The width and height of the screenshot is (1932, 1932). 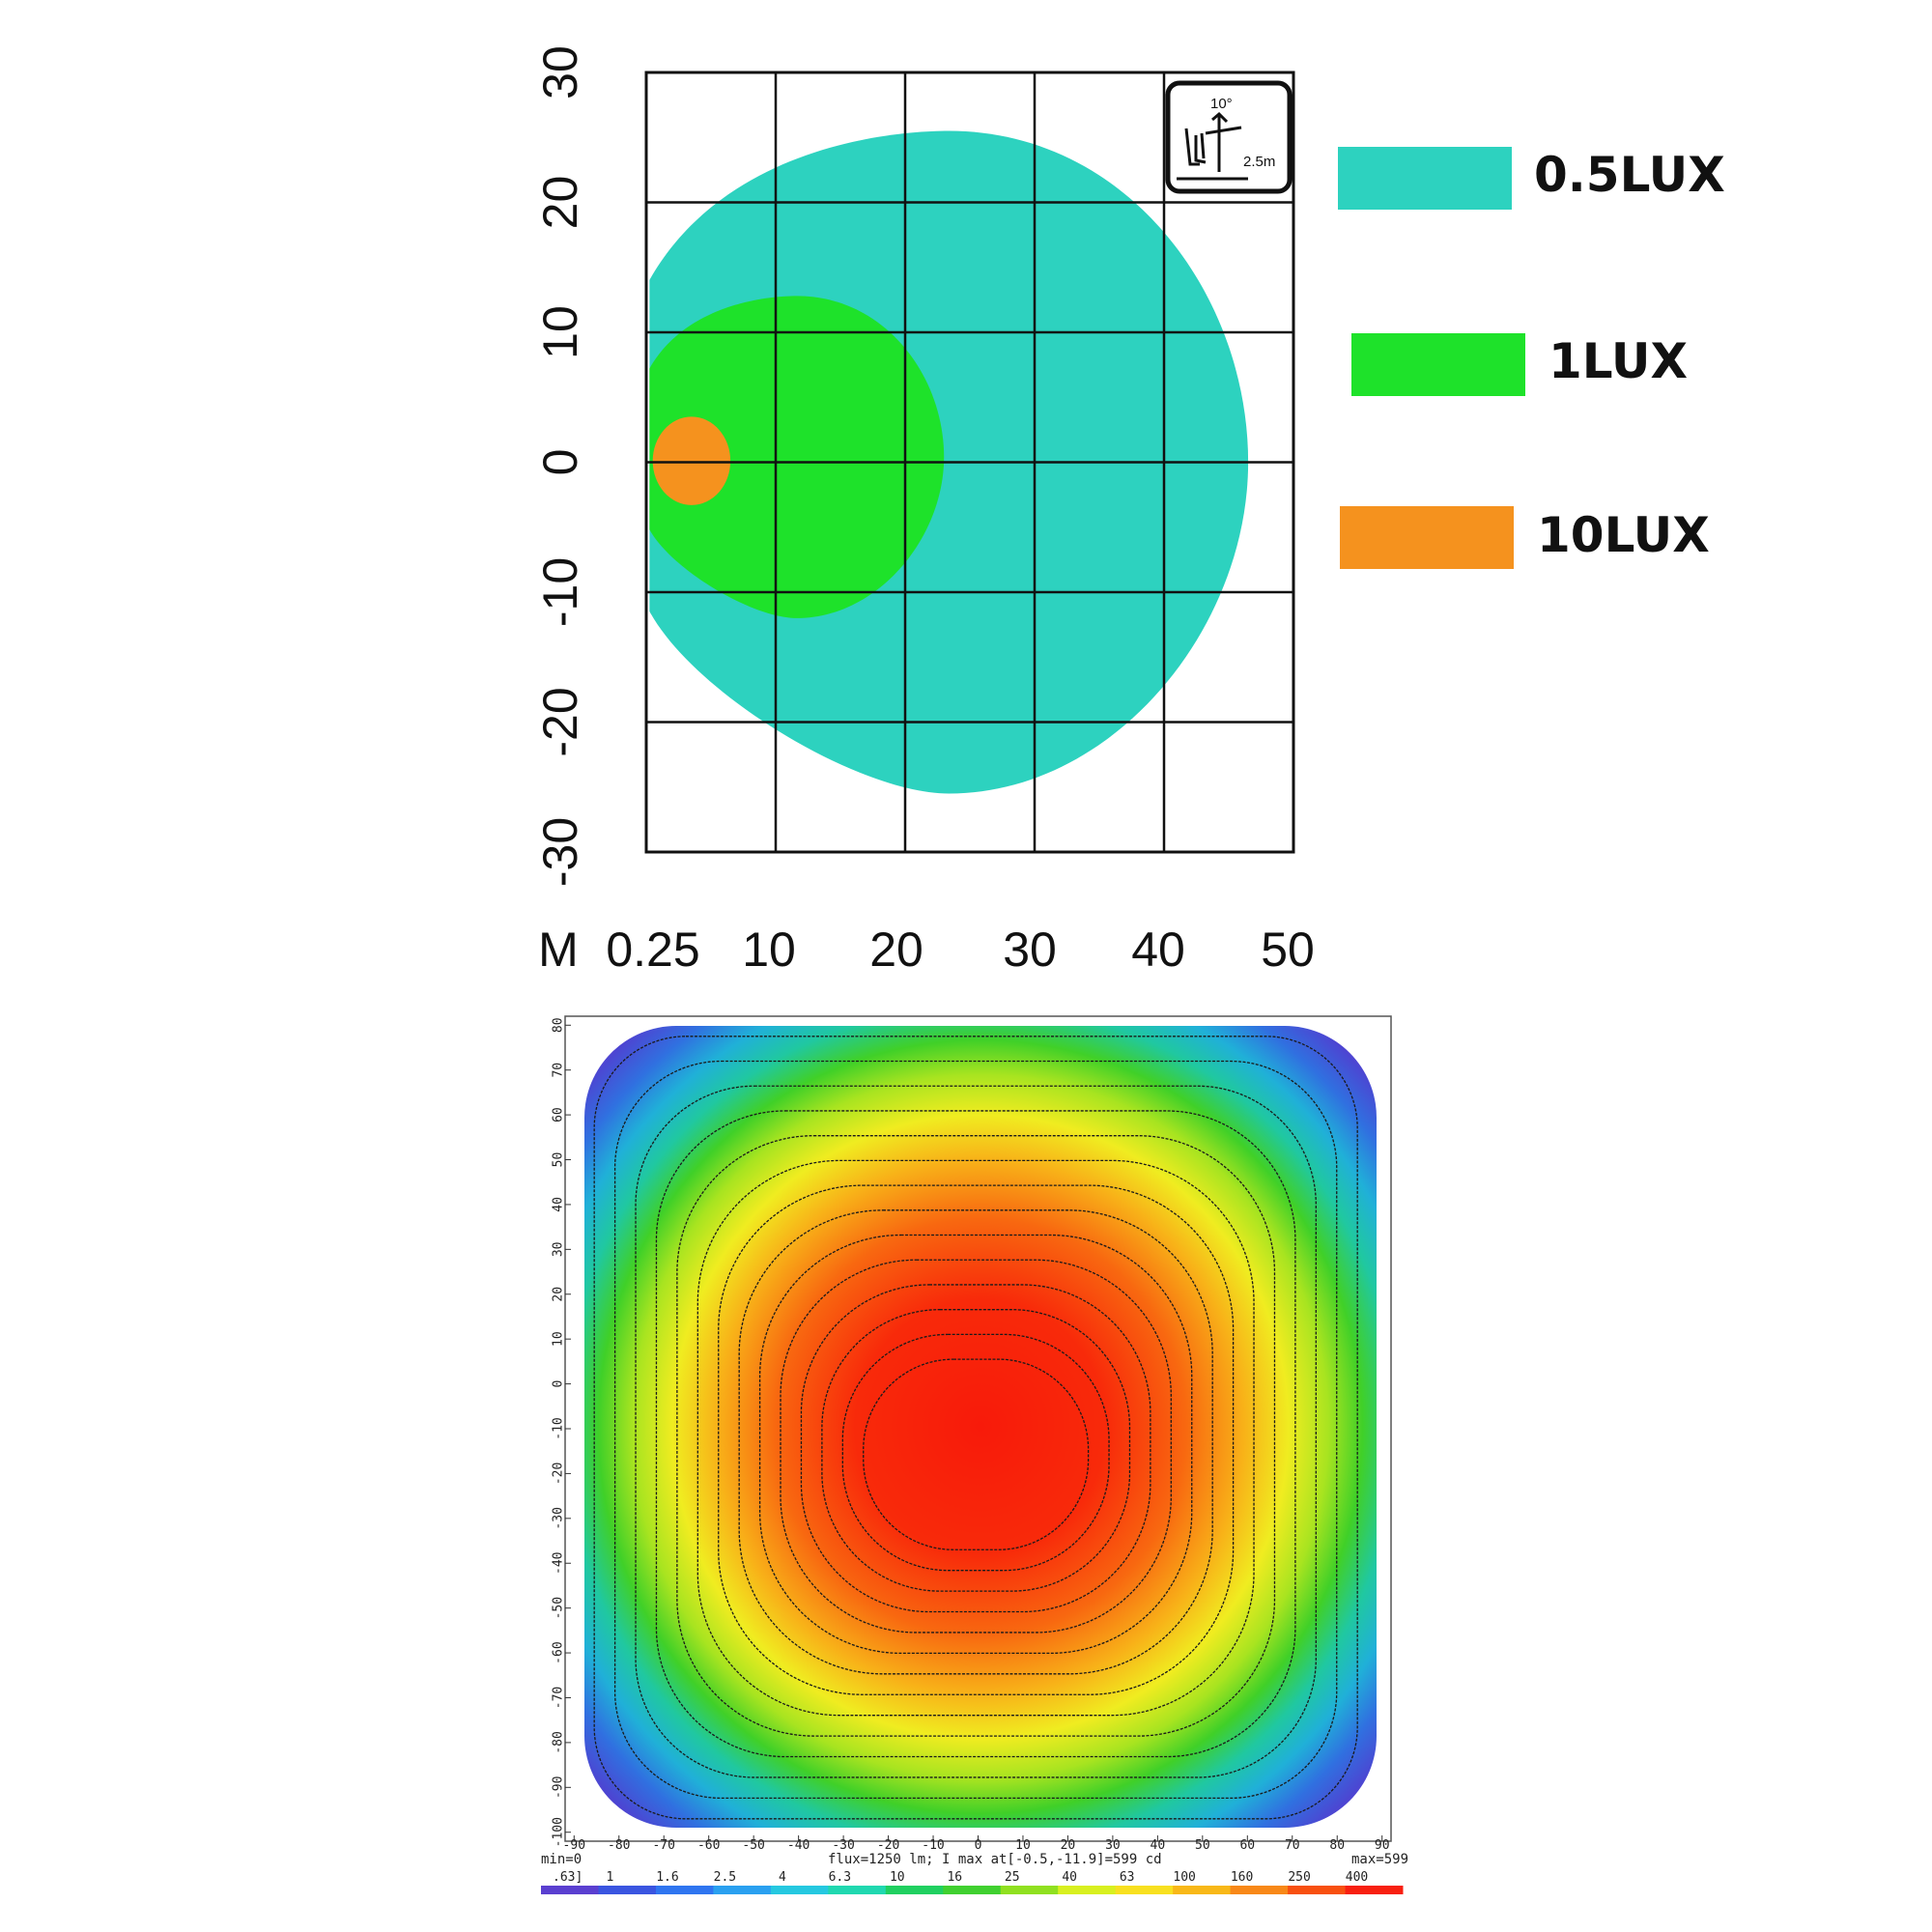 What do you see at coordinates (691, 460) in the screenshot?
I see `zone-10LUX` at bounding box center [691, 460].